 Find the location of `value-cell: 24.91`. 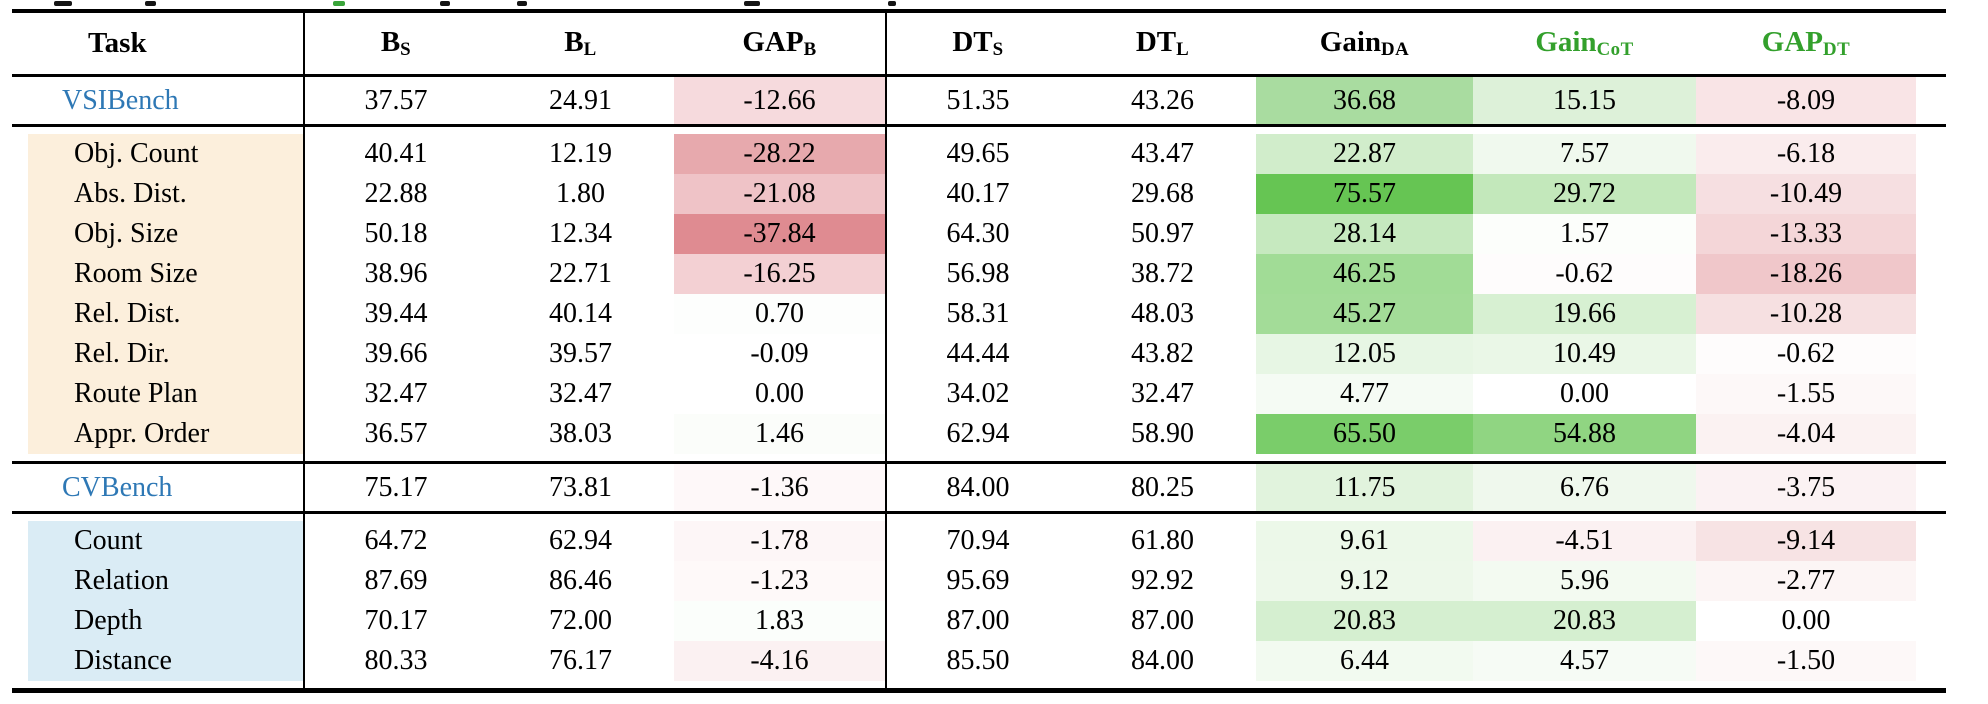

value-cell: 24.91 is located at coordinates (580, 100).